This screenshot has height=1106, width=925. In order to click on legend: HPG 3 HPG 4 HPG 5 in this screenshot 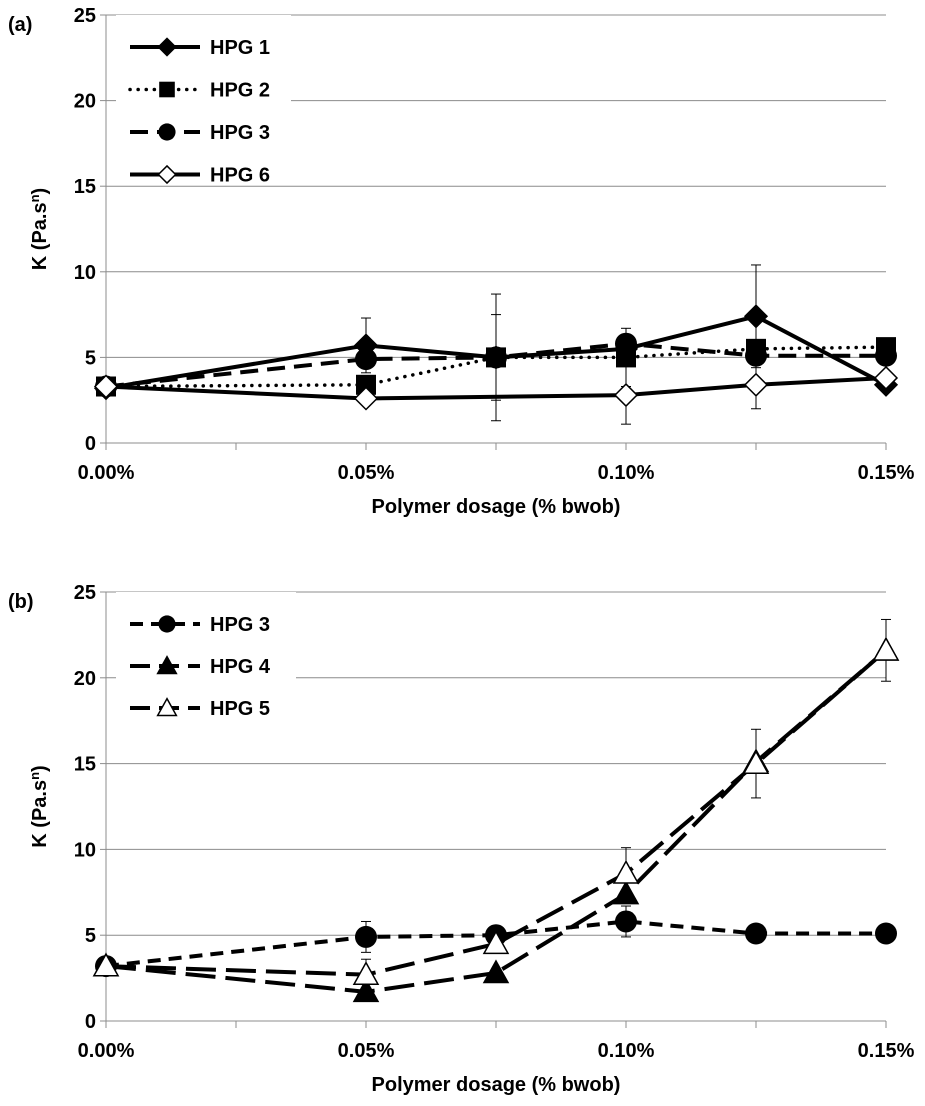, I will do `click(206, 656)`.